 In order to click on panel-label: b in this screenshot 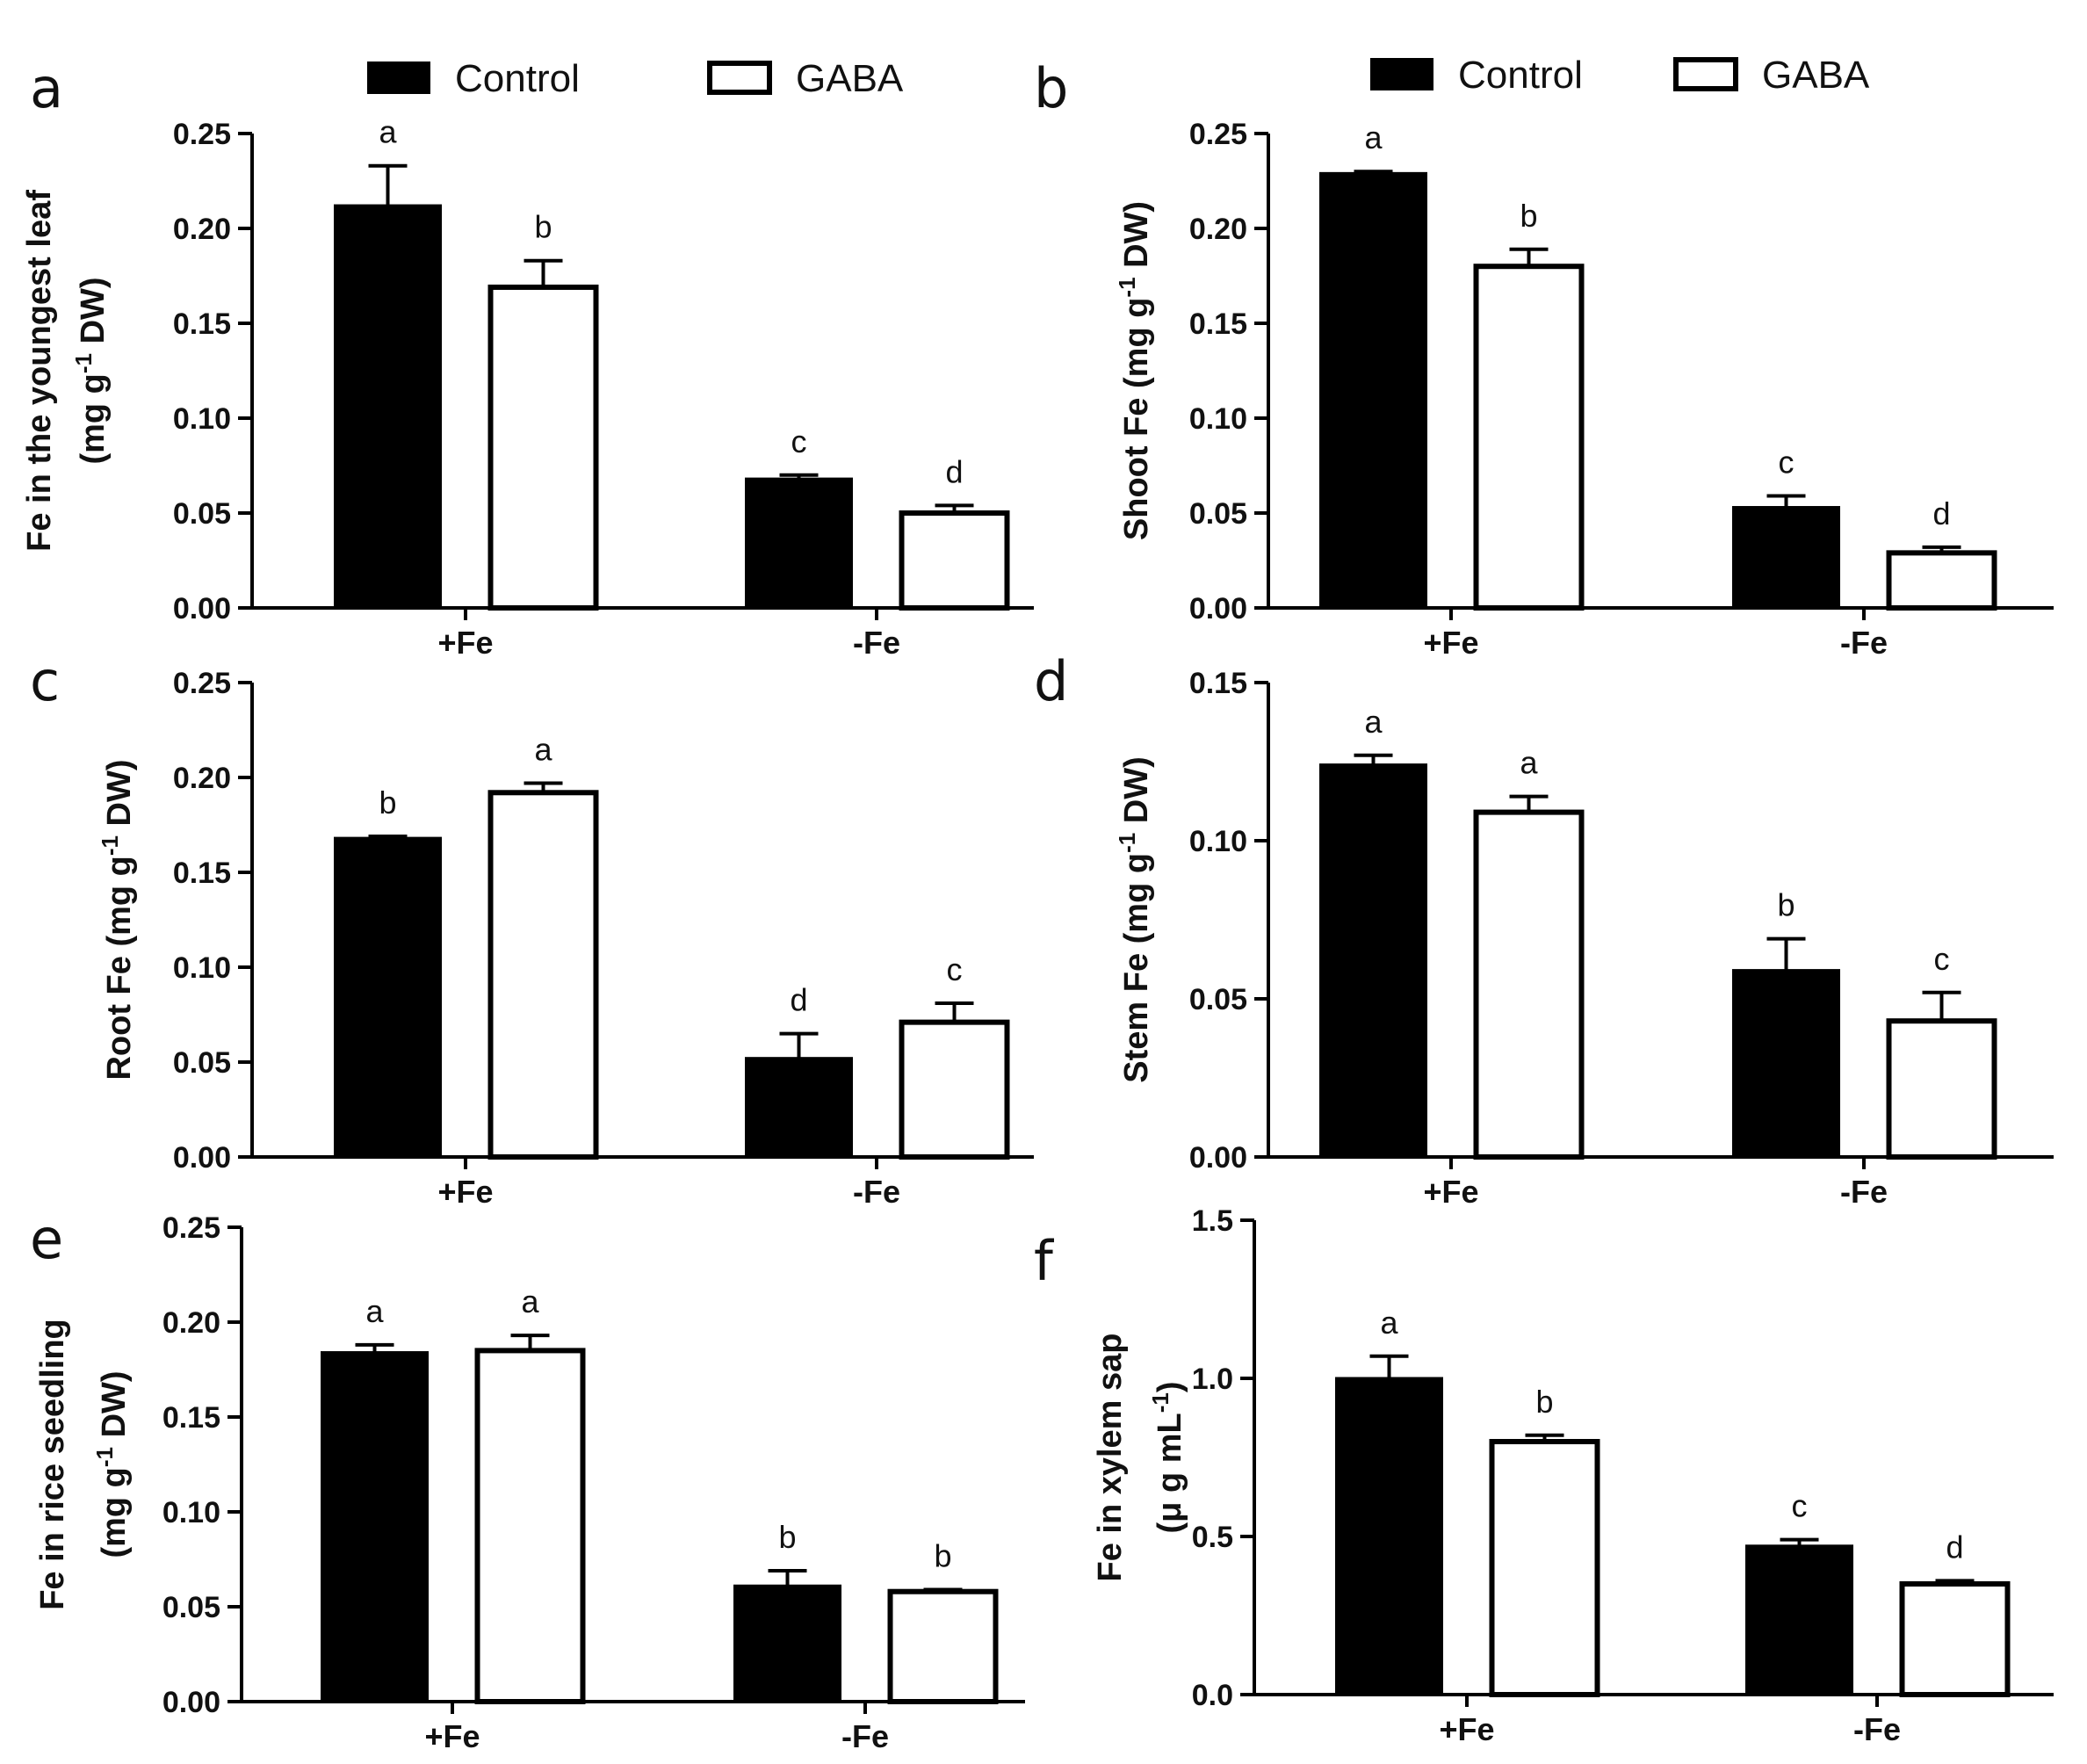, I will do `click(1051, 88)`.